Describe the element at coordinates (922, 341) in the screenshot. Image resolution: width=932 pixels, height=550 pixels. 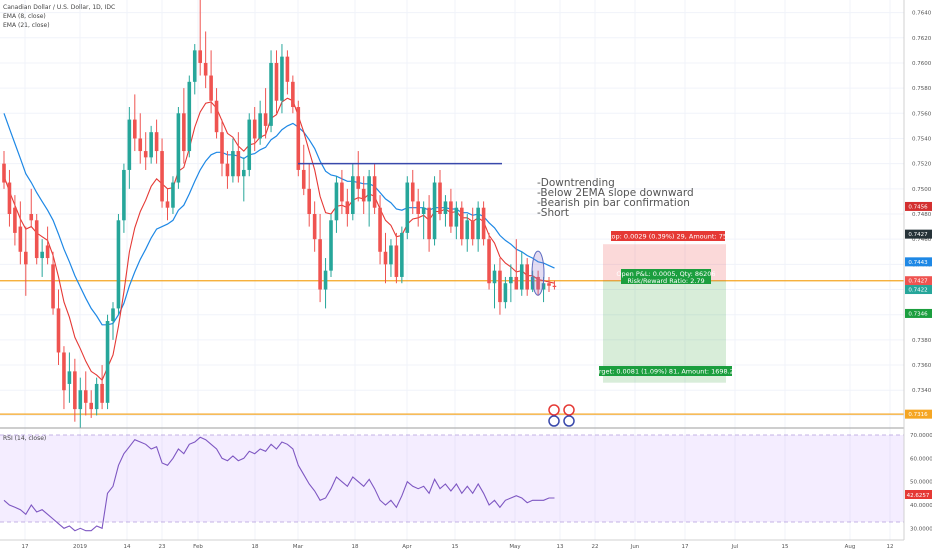
I see `price-tick-label: 0.7380` at that location.